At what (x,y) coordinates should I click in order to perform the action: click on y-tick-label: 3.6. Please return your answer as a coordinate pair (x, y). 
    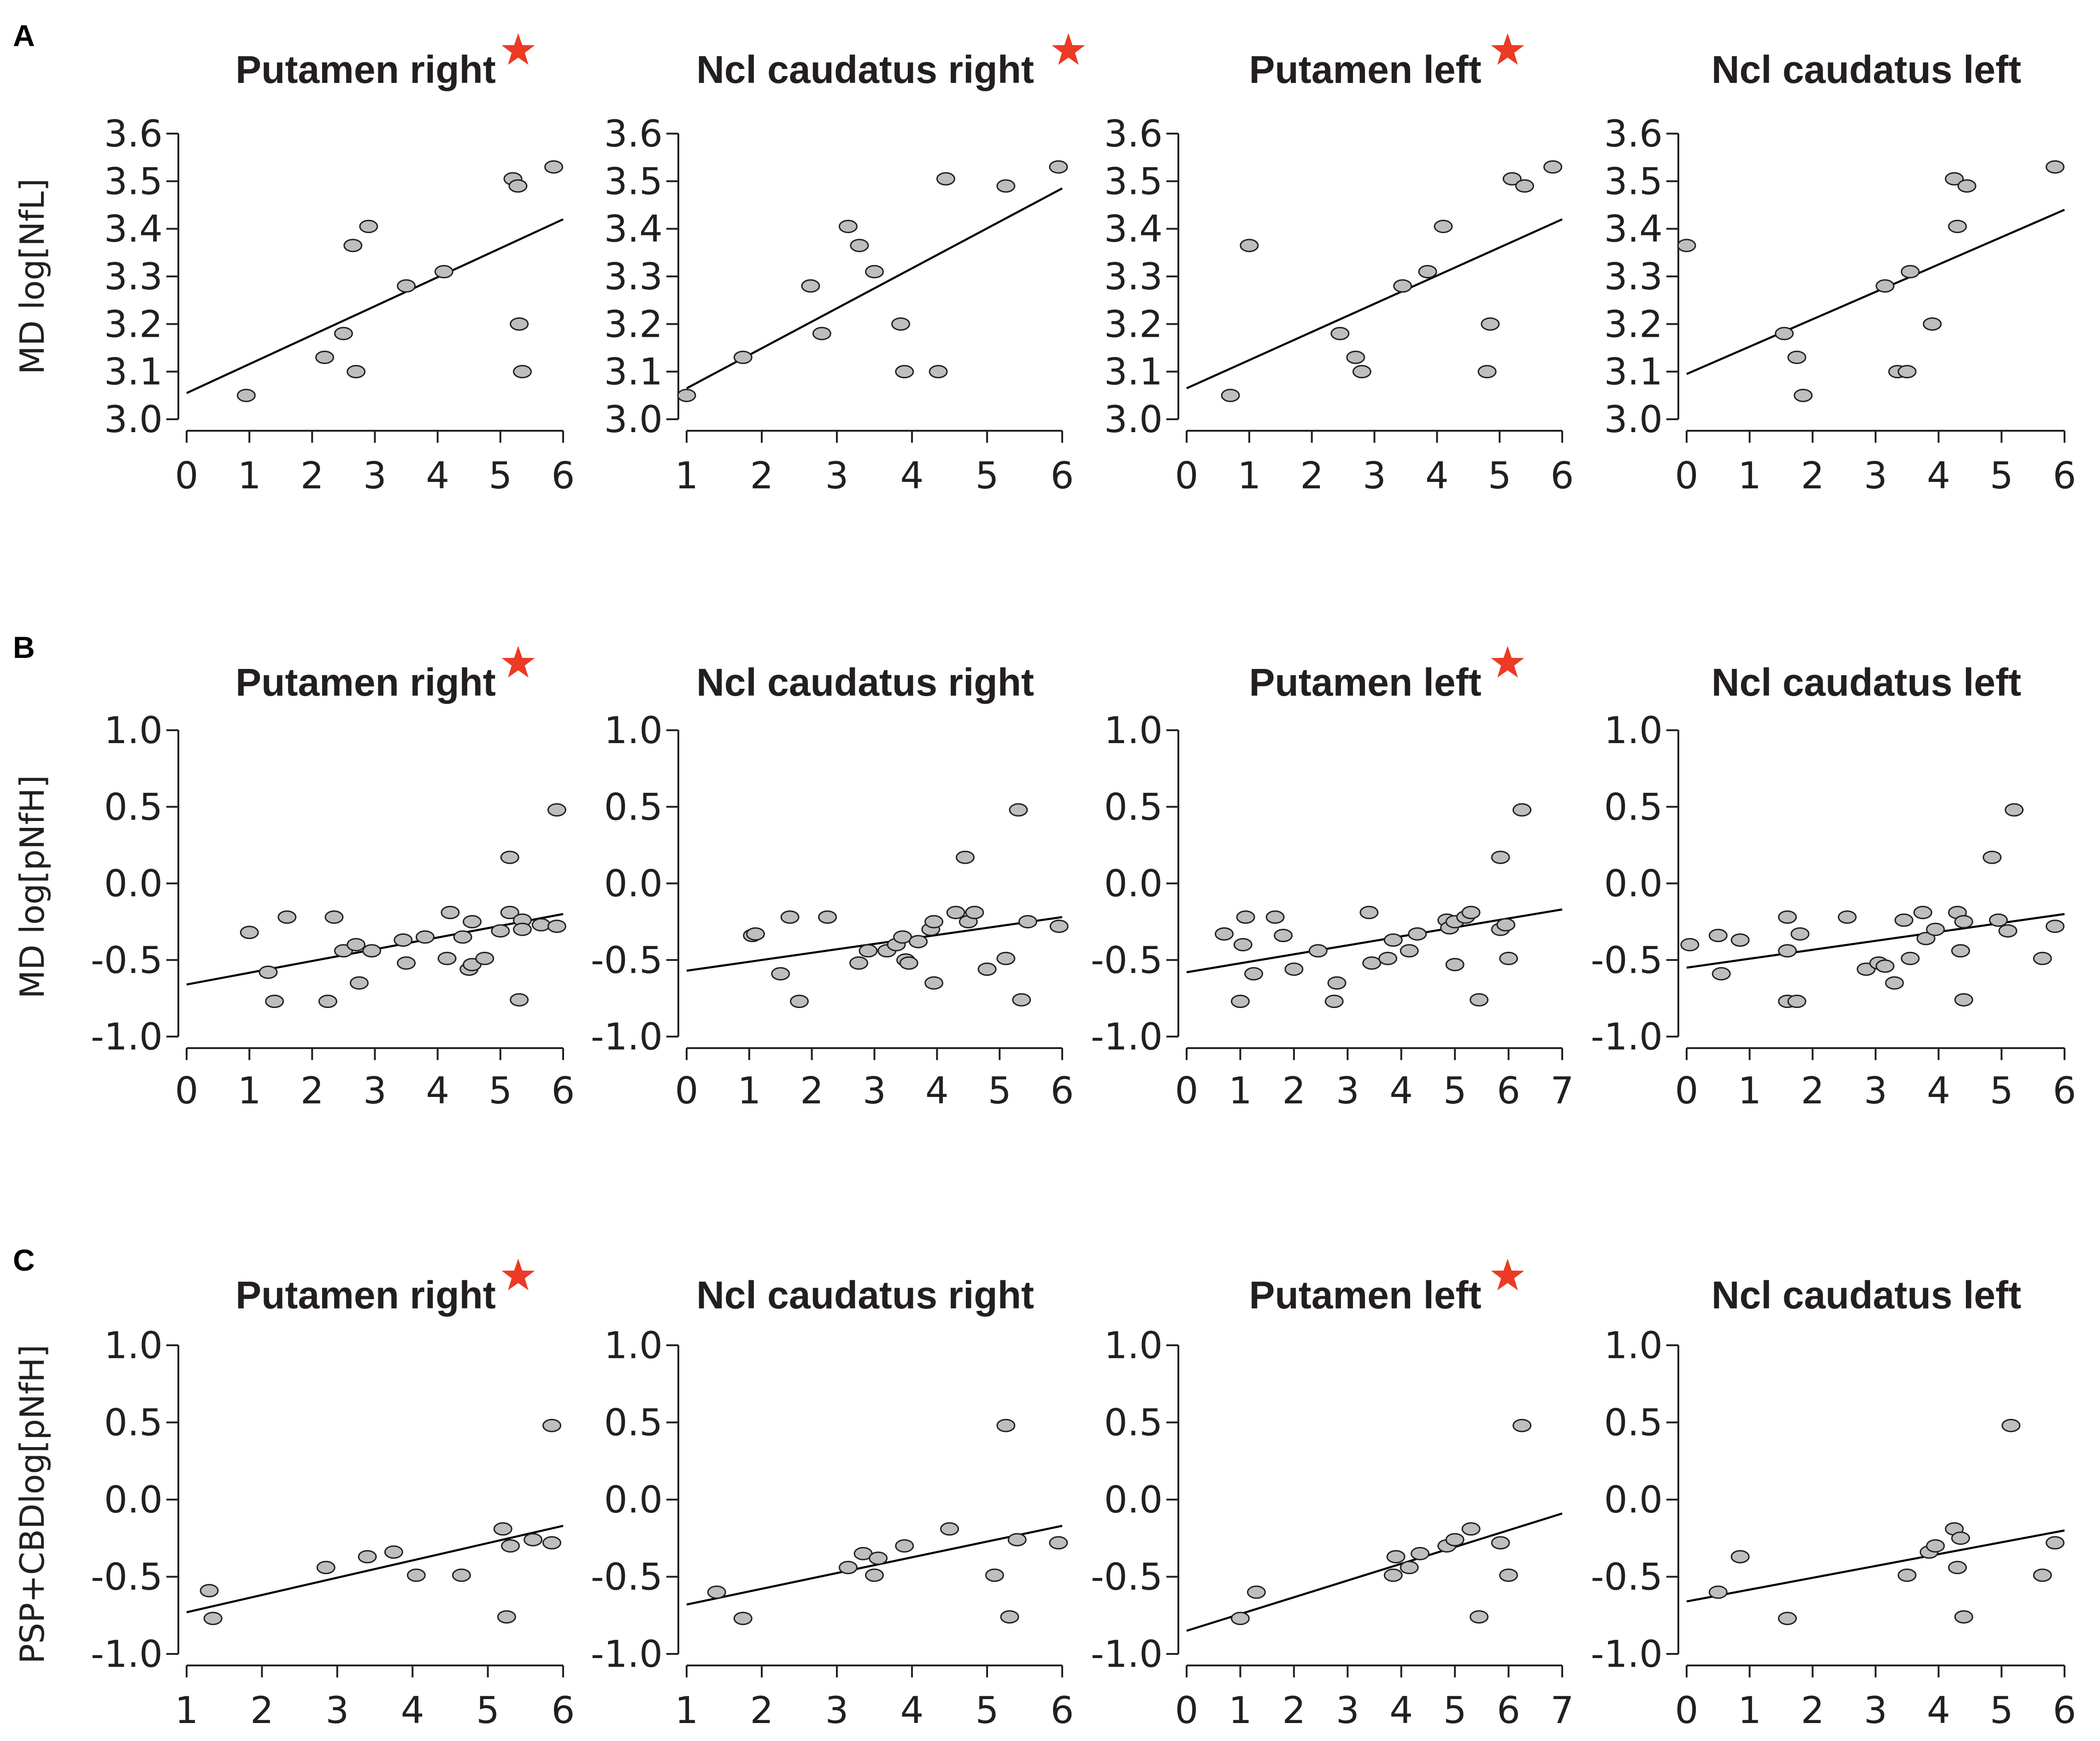
    Looking at the image, I should click on (1133, 134).